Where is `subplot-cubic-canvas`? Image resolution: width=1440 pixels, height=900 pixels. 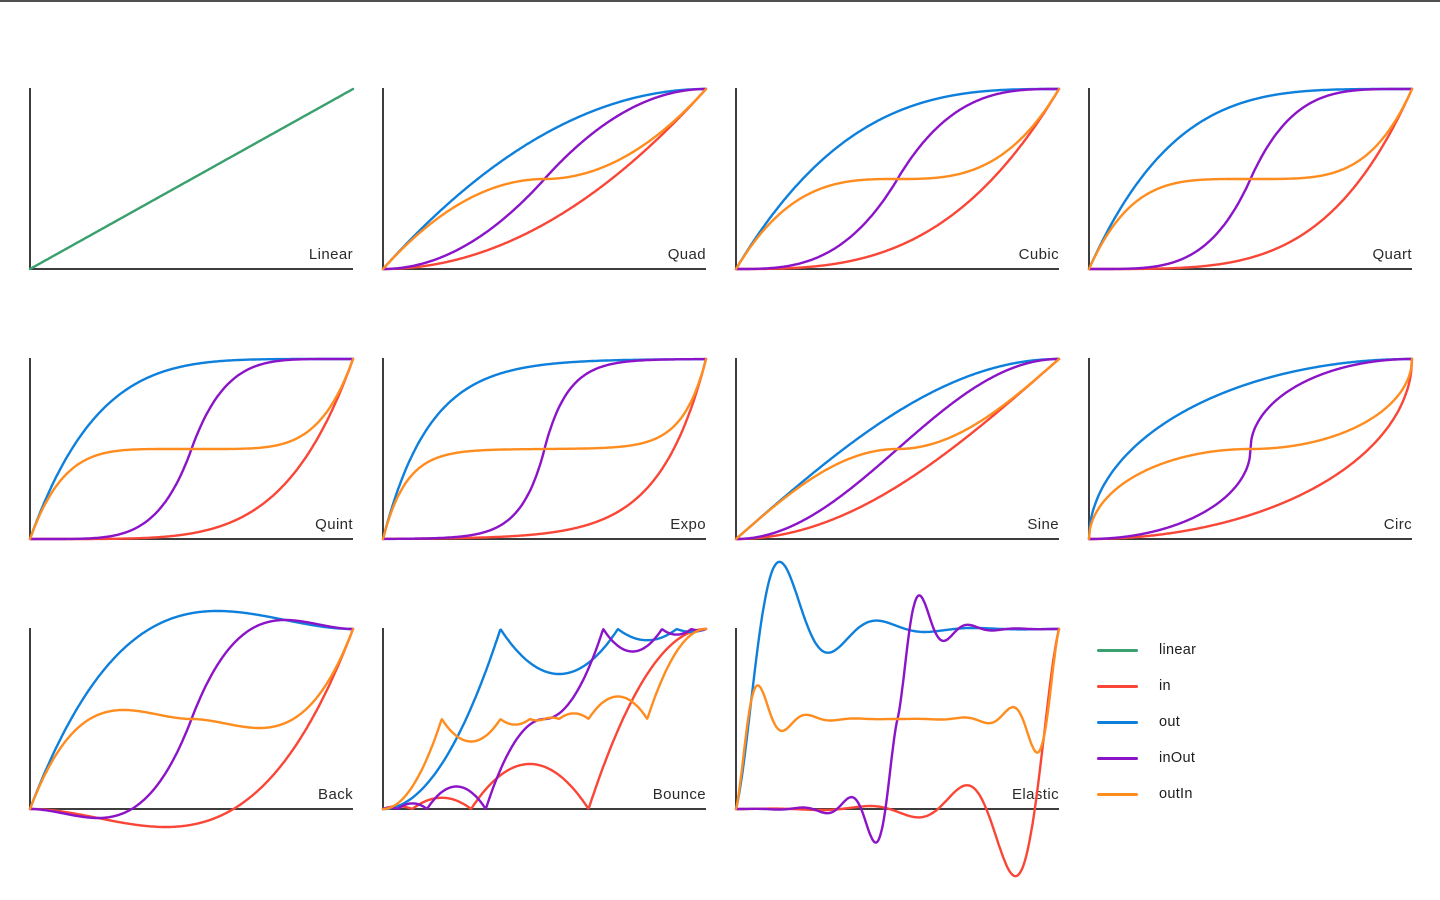
subplot-cubic-canvas is located at coordinates (897, 179).